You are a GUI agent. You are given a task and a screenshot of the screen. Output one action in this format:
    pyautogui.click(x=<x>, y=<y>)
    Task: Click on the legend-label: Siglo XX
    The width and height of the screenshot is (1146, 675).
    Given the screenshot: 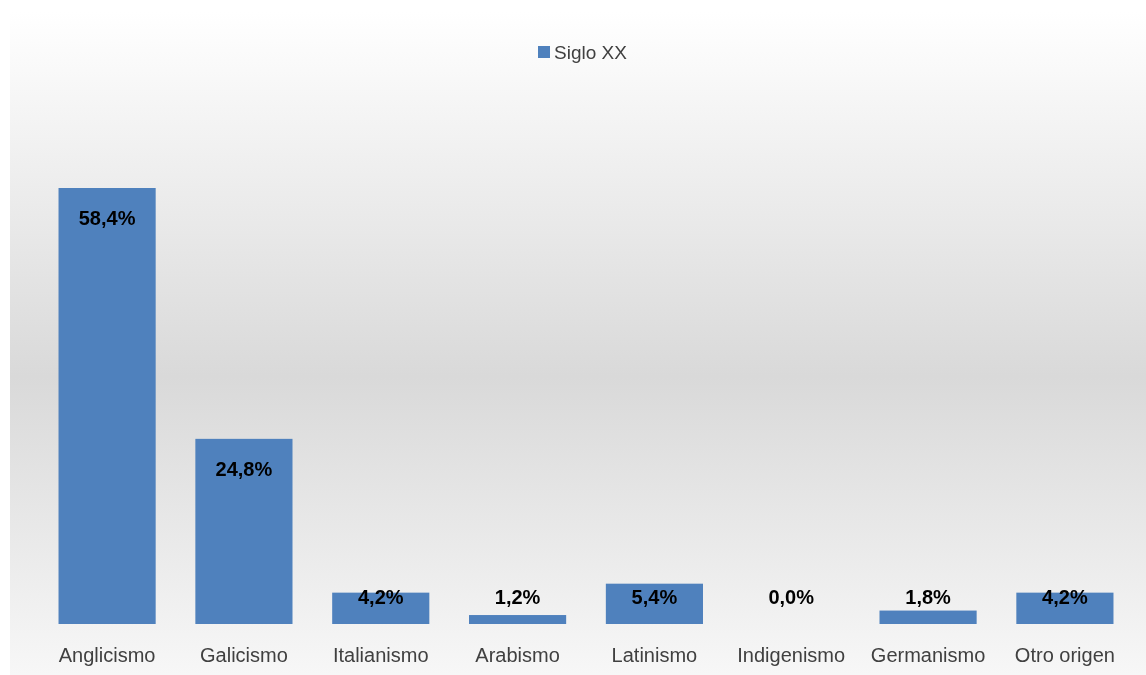 What is the action you would take?
    pyautogui.click(x=591, y=52)
    